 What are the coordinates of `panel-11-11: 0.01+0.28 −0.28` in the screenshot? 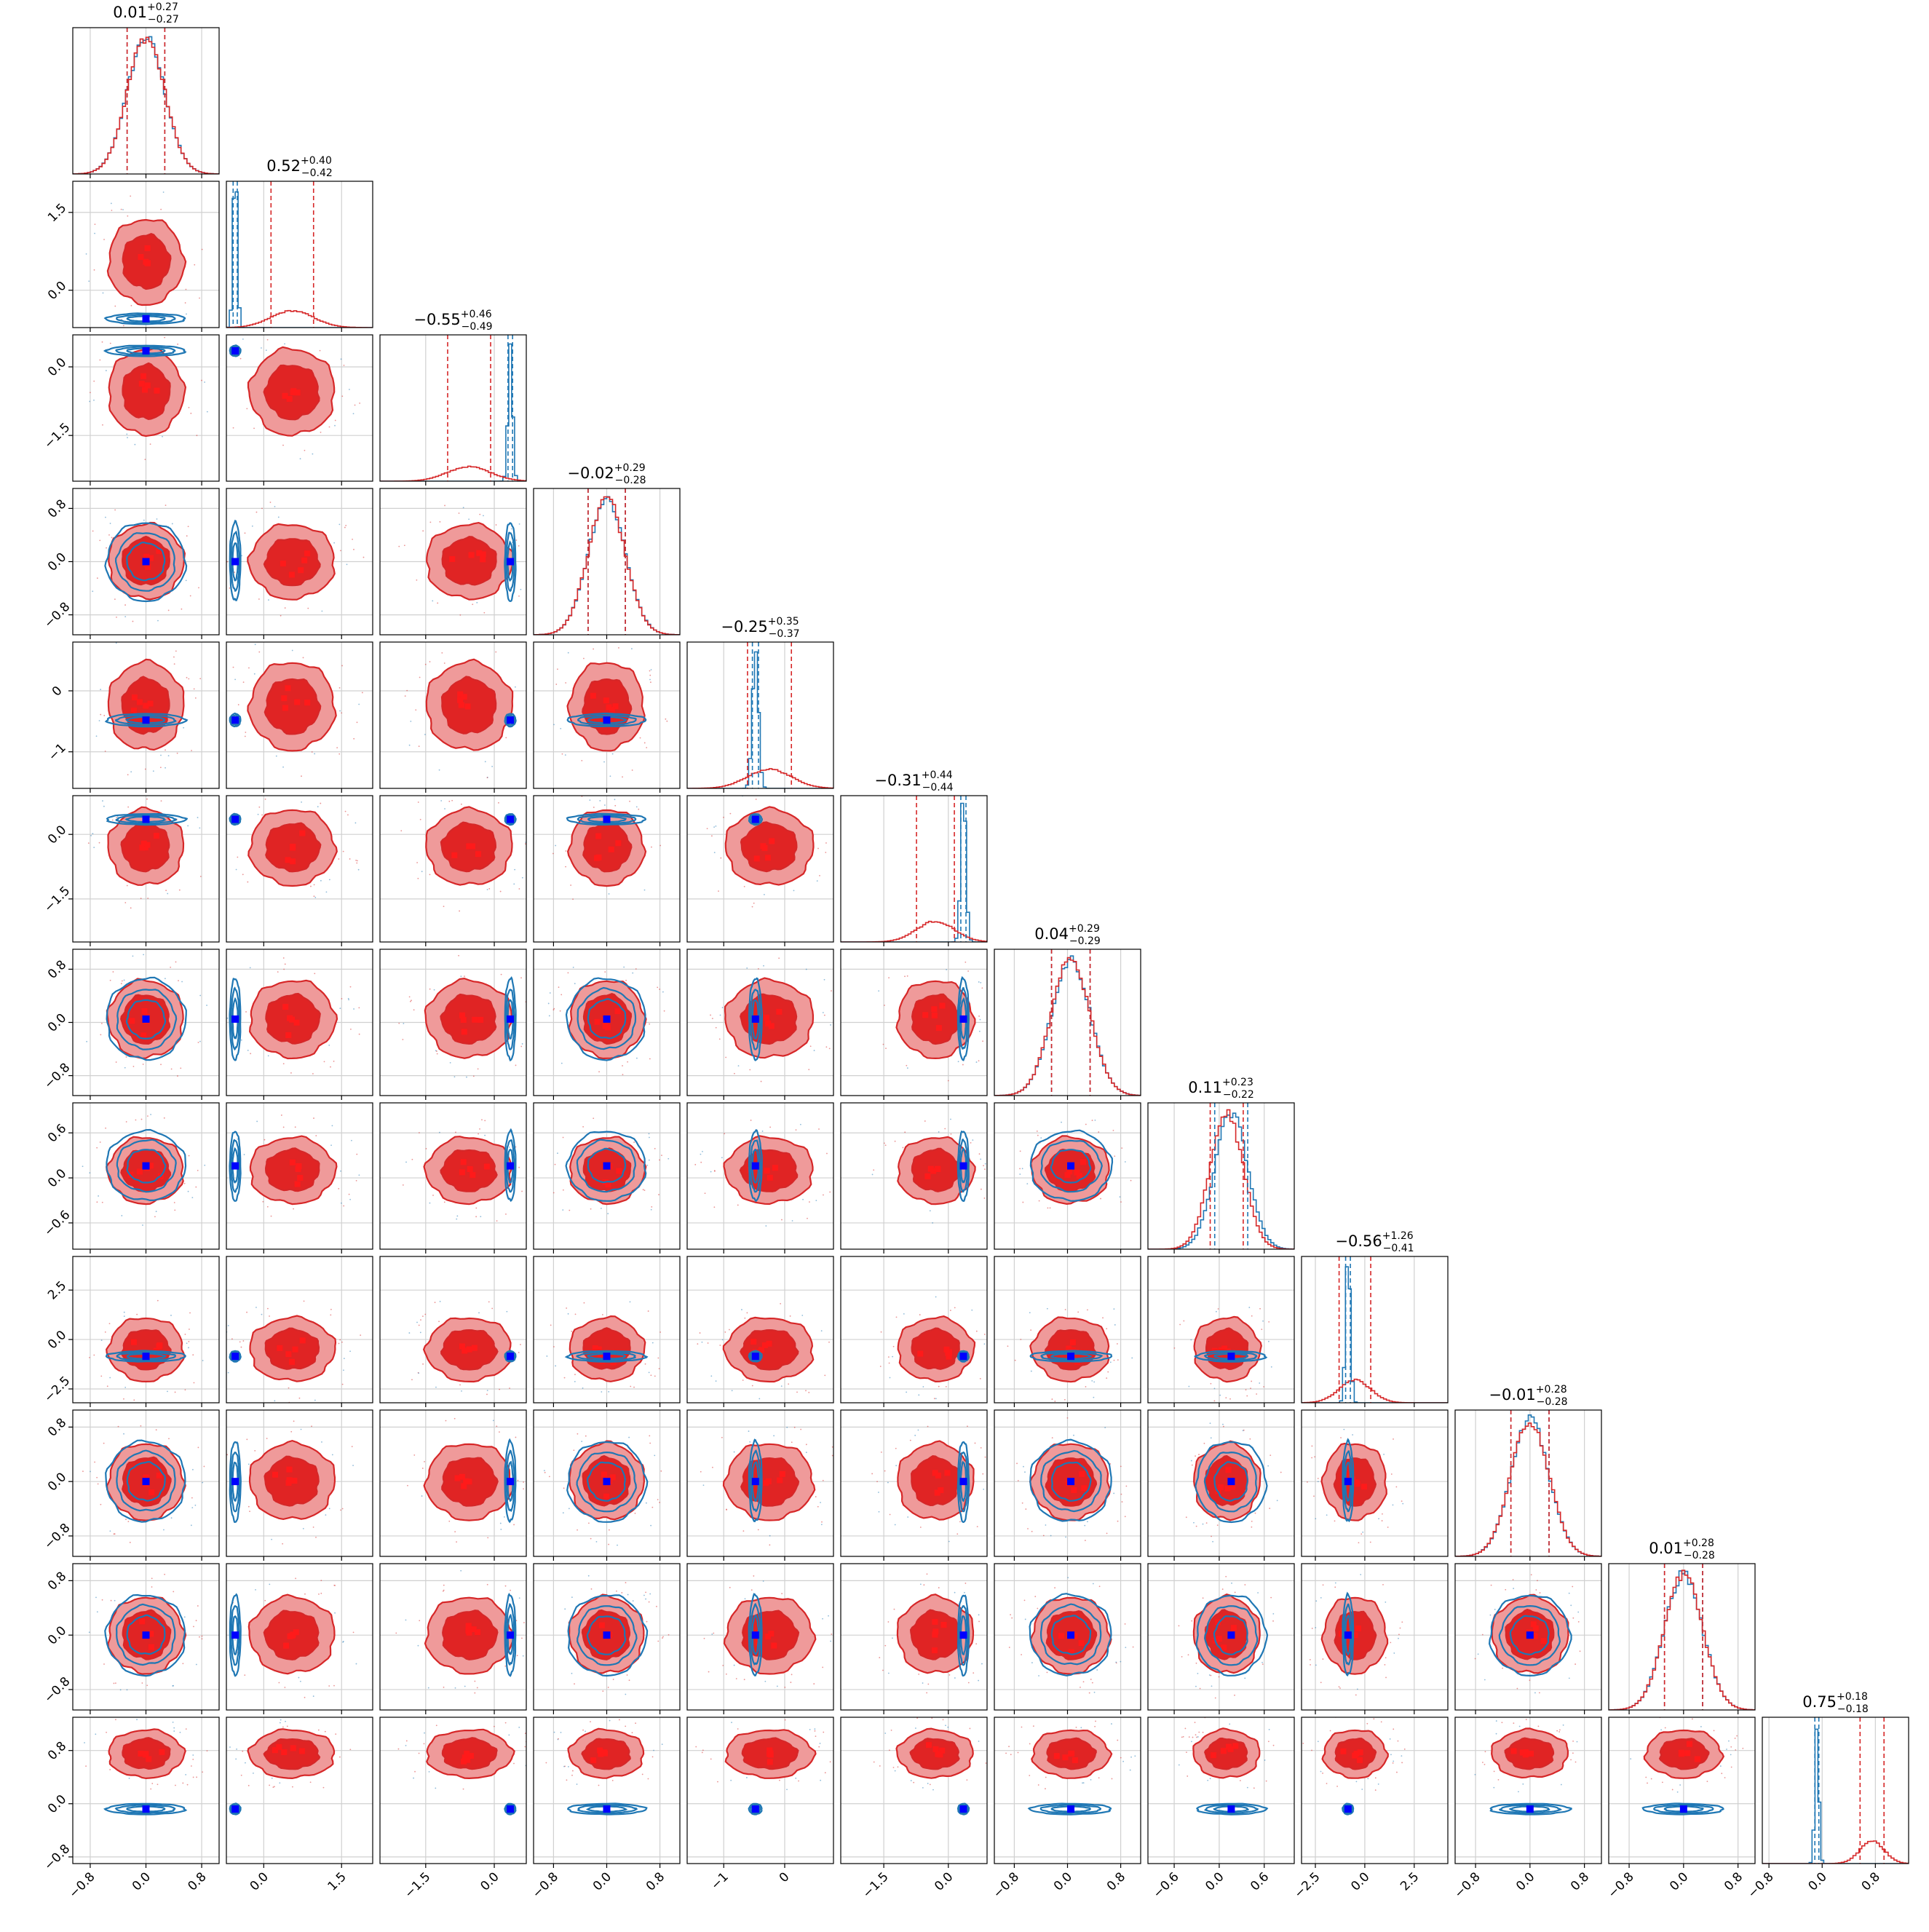 It's located at (1682, 1626).